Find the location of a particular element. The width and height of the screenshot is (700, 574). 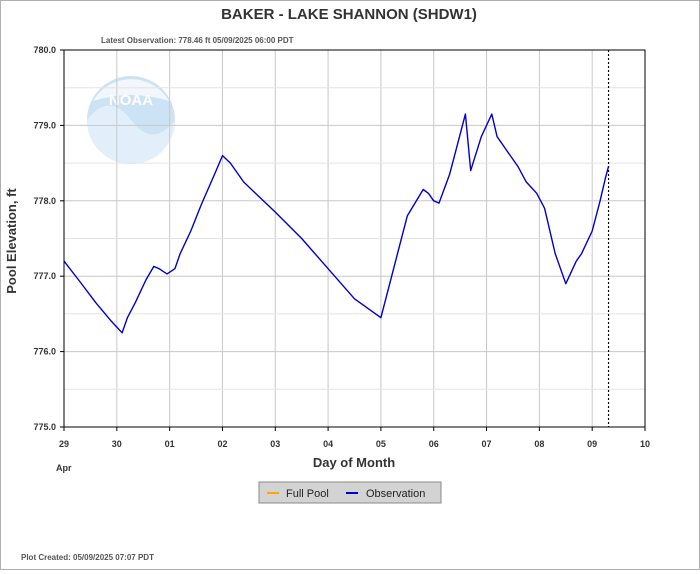

plot-created-text: Plot Created: 05/09/2025 07:07 PDT is located at coordinates (87, 557).